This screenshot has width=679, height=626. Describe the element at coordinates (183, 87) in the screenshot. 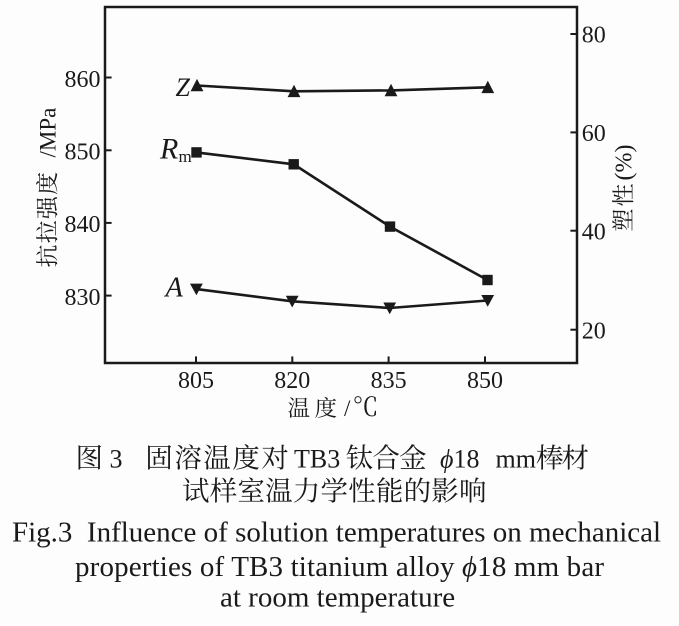

I see `svg-text: Z` at that location.